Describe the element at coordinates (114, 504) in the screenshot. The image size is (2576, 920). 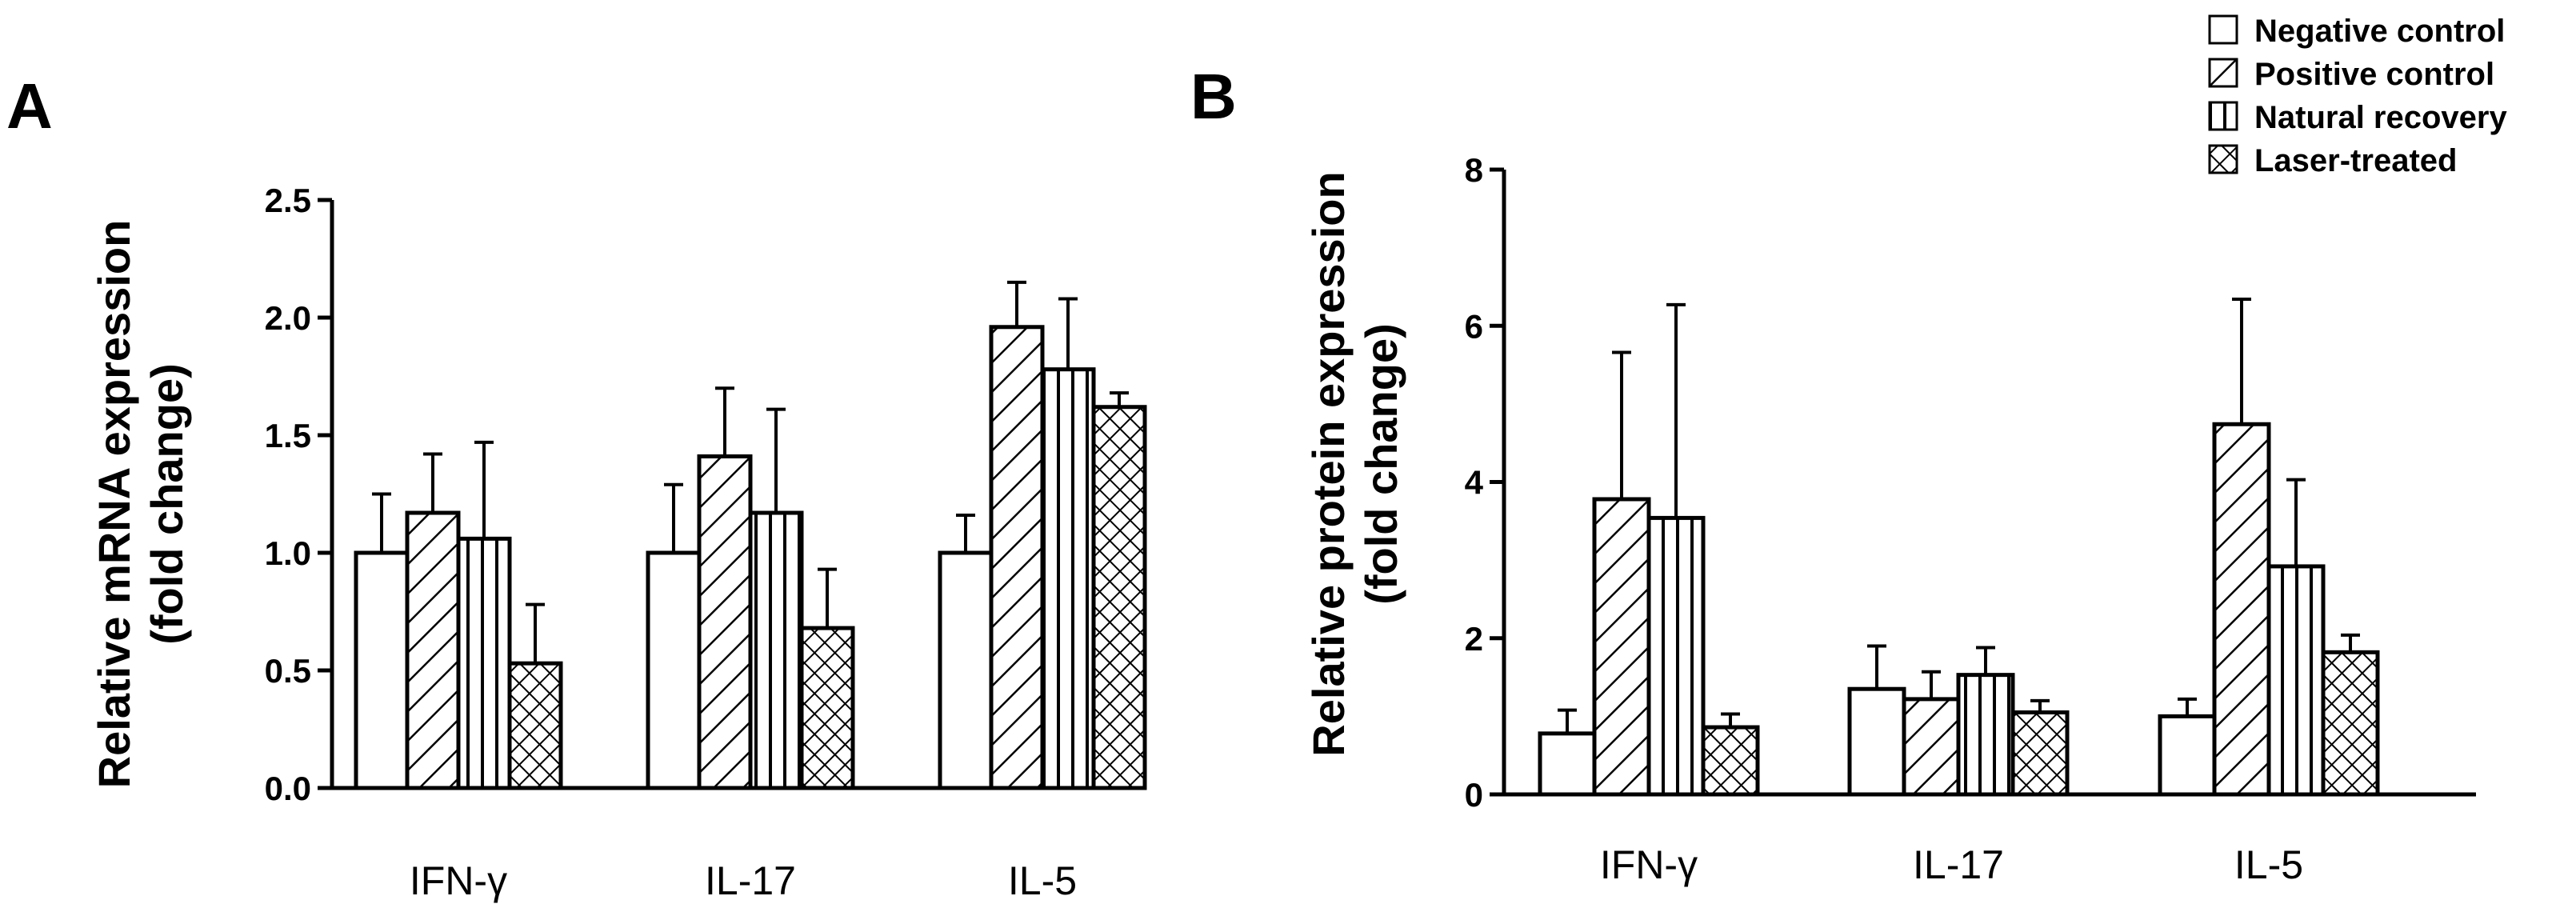
I see `panel-a-ylabel-line1: Relative mRNA expression` at that location.